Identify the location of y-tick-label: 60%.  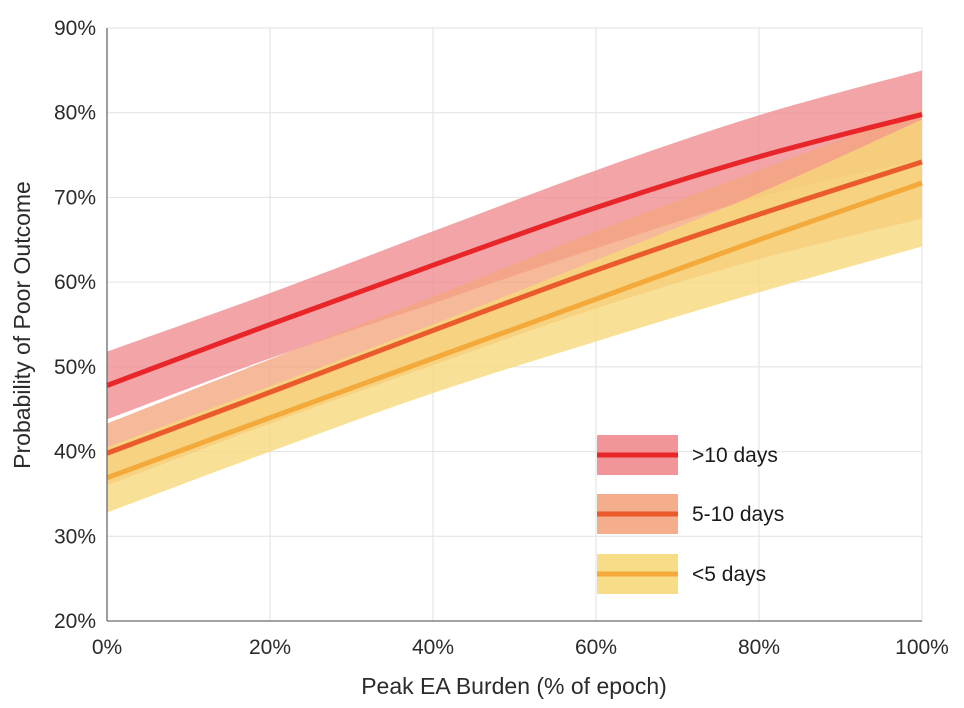
(75, 282).